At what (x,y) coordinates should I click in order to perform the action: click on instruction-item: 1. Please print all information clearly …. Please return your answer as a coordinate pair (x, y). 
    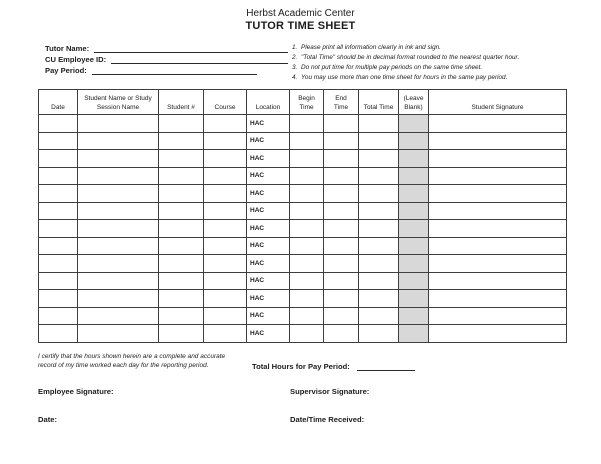
    Looking at the image, I should click on (434, 48).